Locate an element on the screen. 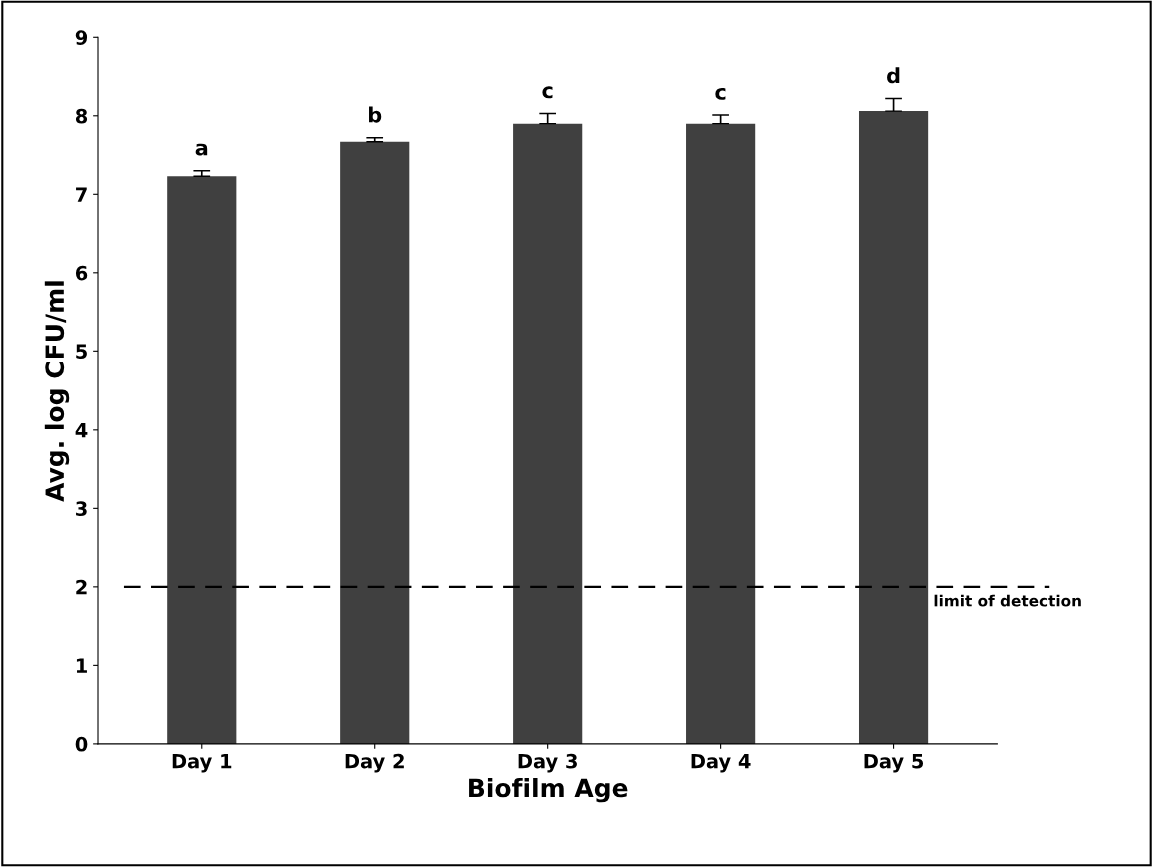 The width and height of the screenshot is (1153, 867). y-tick-label: 3 is located at coordinates (81, 509).